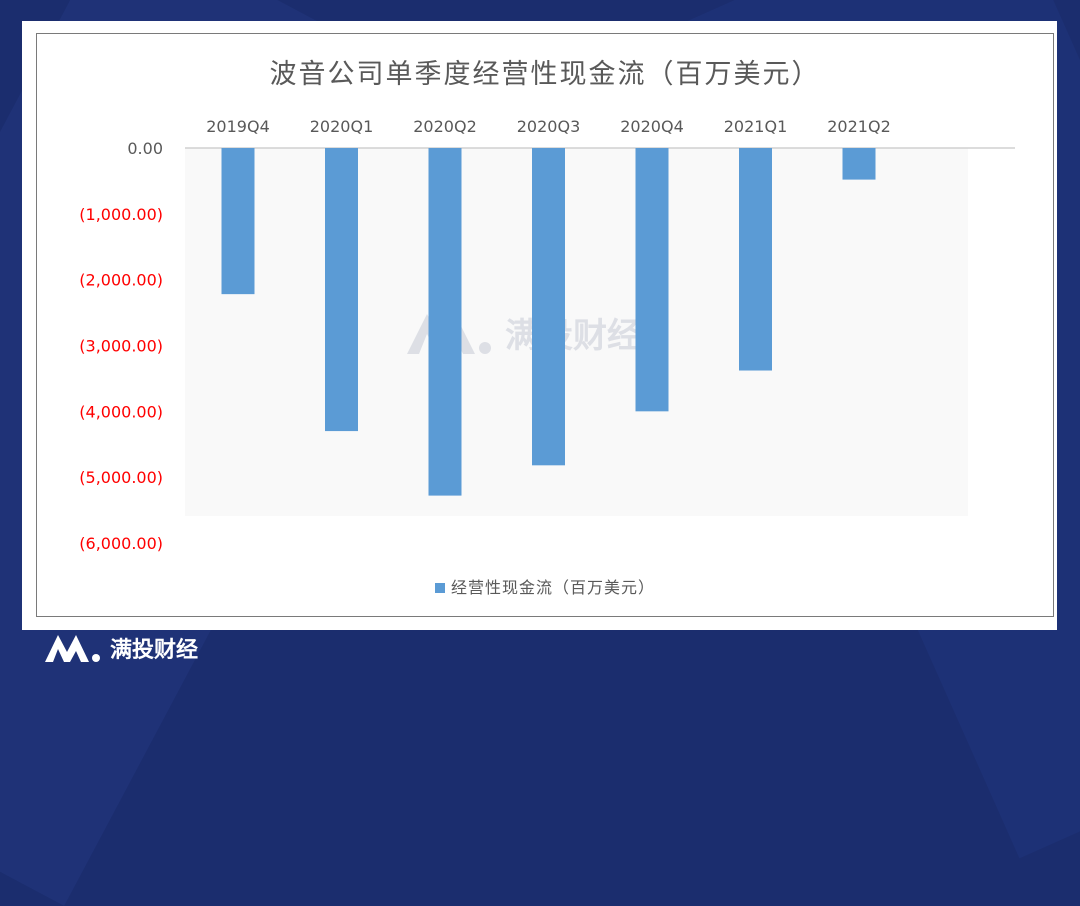 This screenshot has height=906, width=1080. Describe the element at coordinates (552, 587) in the screenshot. I see `legend-label: 经营性现金流（百万美元）` at that location.